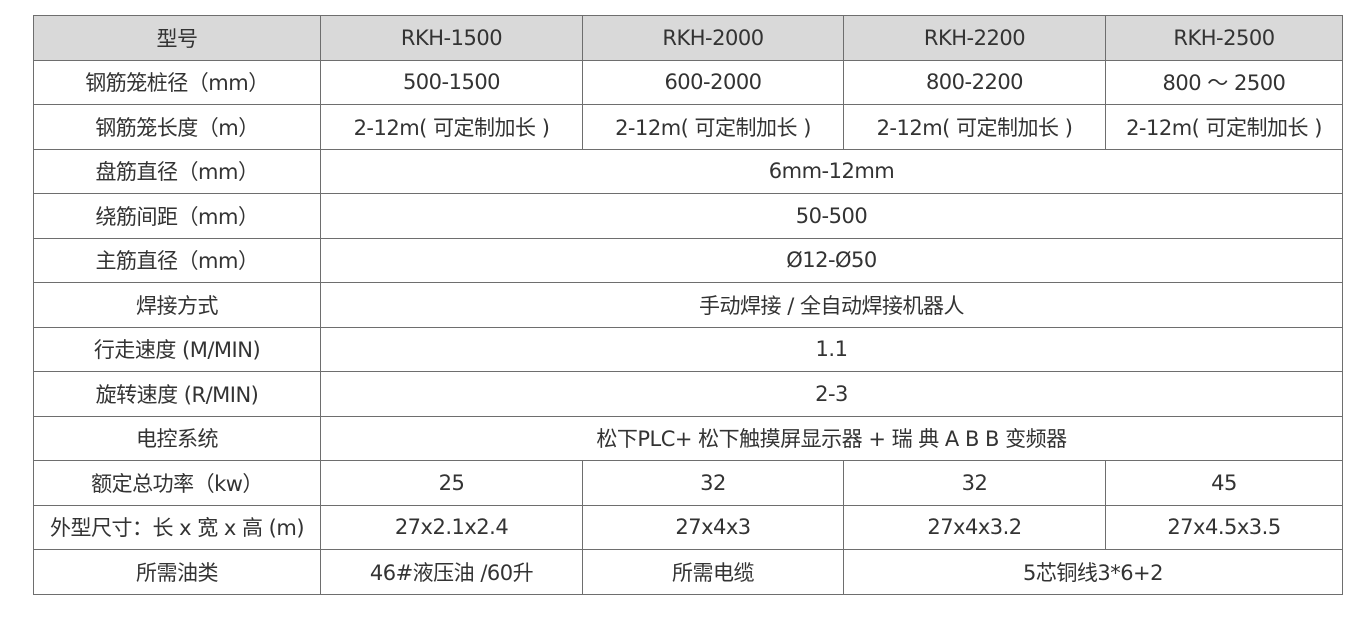  I want to click on table-cell: 所需电缆, so click(713, 572).